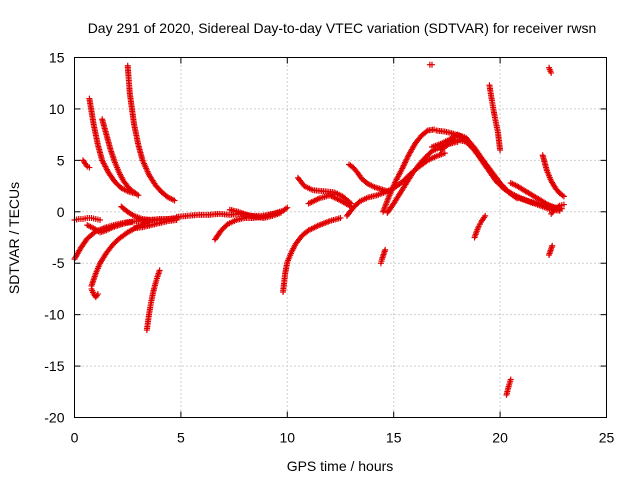  What do you see at coordinates (500, 438) in the screenshot?
I see `x-tick-label: 20` at bounding box center [500, 438].